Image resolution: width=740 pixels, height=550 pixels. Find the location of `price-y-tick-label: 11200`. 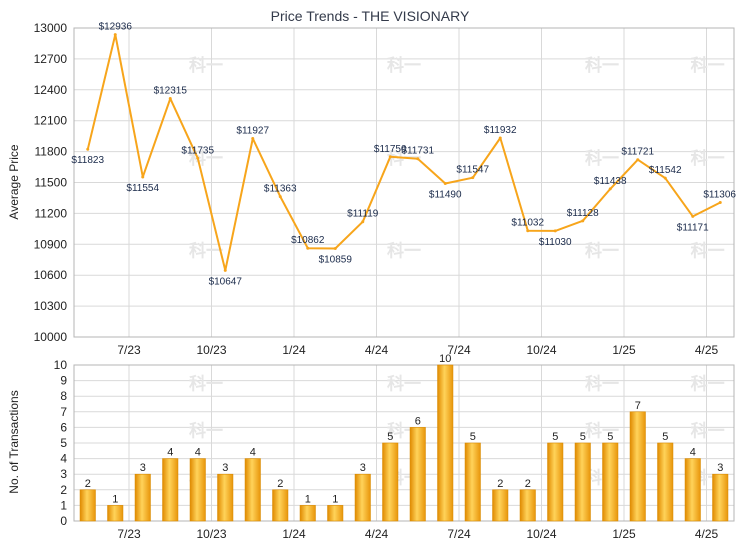

price-y-tick-label: 11200 is located at coordinates (51, 213).